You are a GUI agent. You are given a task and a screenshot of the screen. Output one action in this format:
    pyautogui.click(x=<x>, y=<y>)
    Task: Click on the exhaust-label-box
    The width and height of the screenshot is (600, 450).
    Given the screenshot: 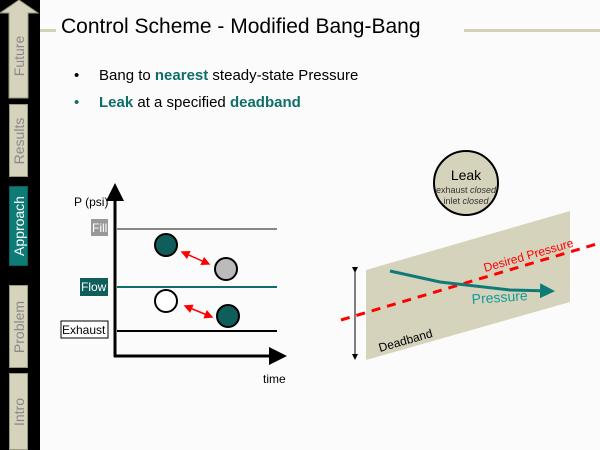 What is the action you would take?
    pyautogui.click(x=84, y=329)
    